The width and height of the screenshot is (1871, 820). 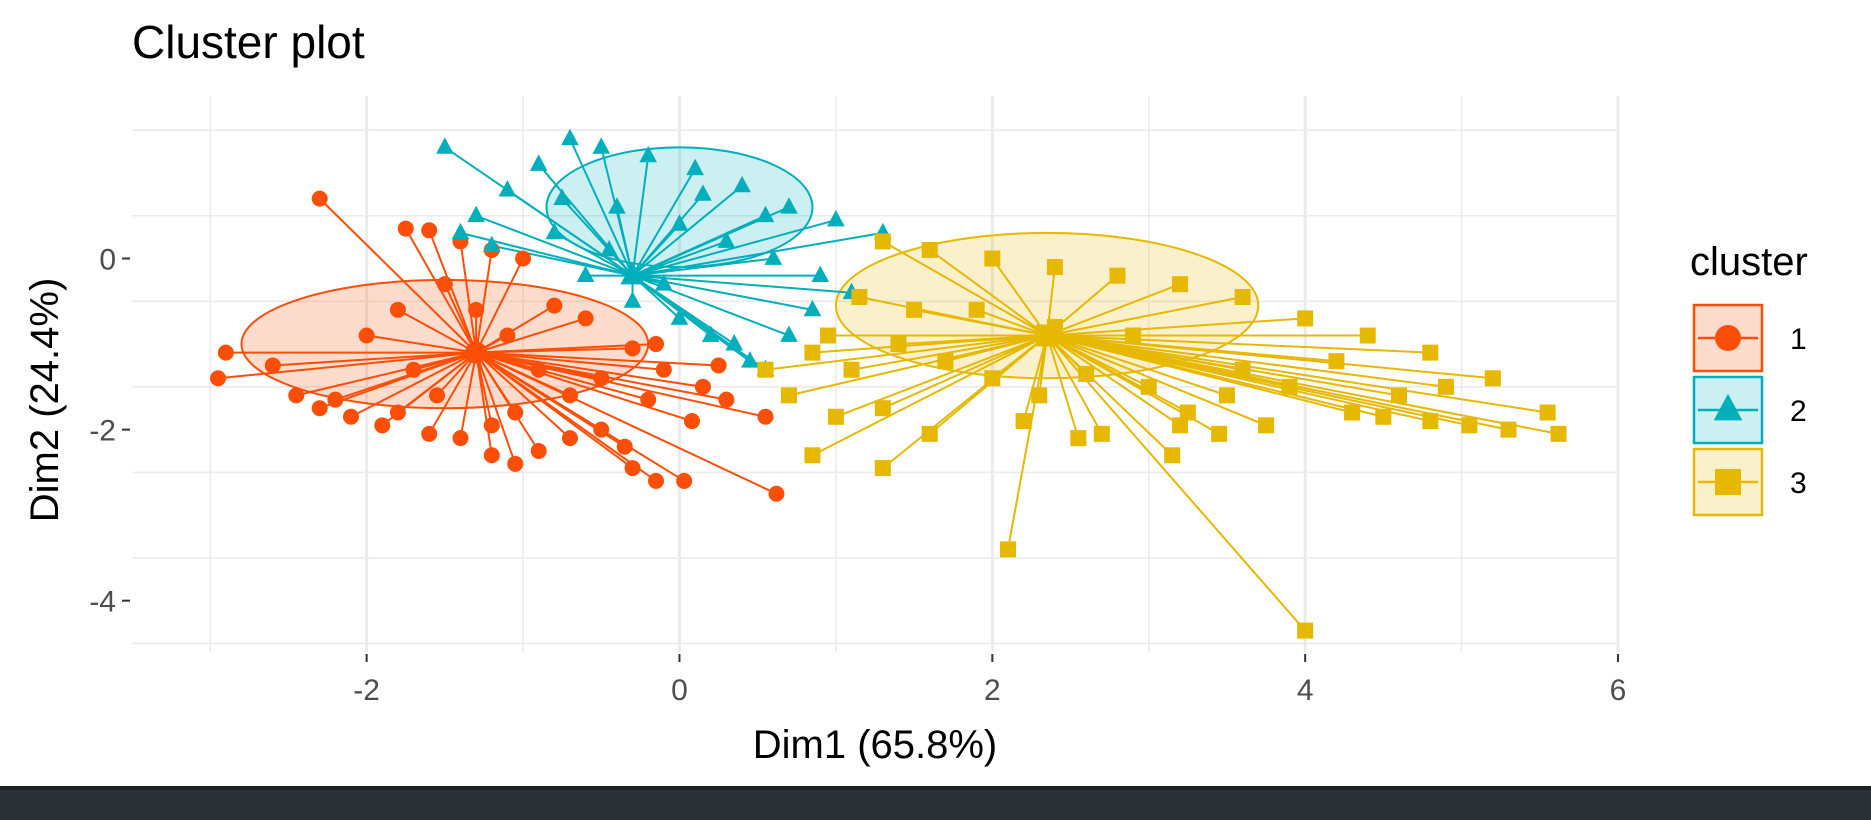 What do you see at coordinates (875, 745) in the screenshot?
I see `x-axis-title: Dim1 (65.8%)` at bounding box center [875, 745].